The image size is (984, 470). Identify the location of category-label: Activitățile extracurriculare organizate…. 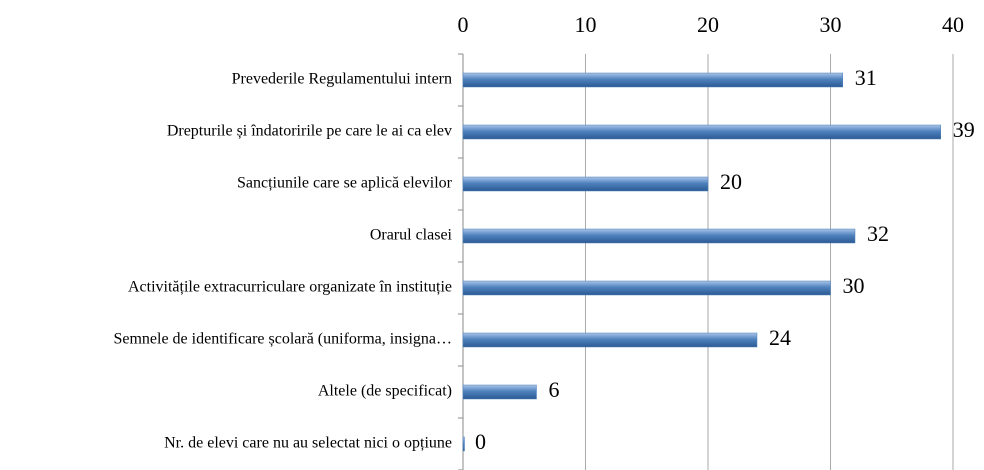
(290, 287).